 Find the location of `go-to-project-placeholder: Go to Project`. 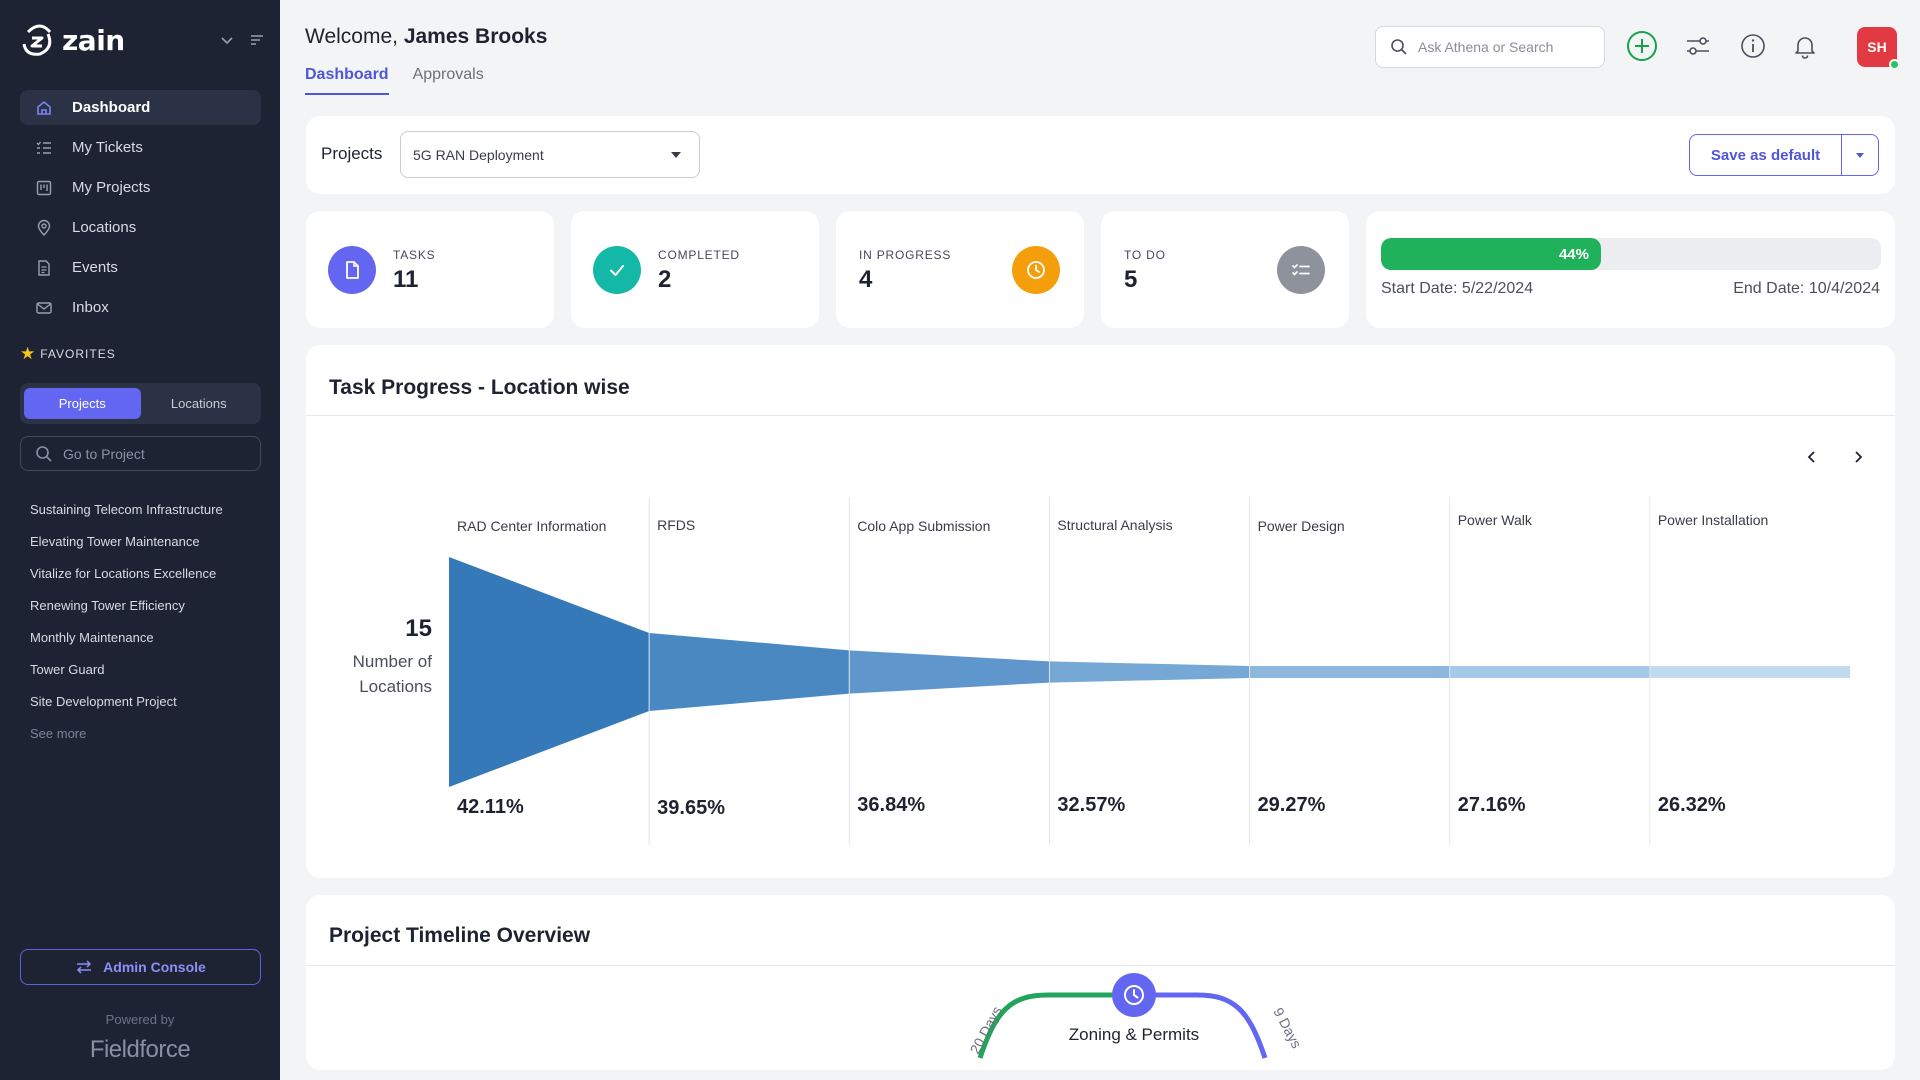

go-to-project-placeholder: Go to Project is located at coordinates (104, 453).